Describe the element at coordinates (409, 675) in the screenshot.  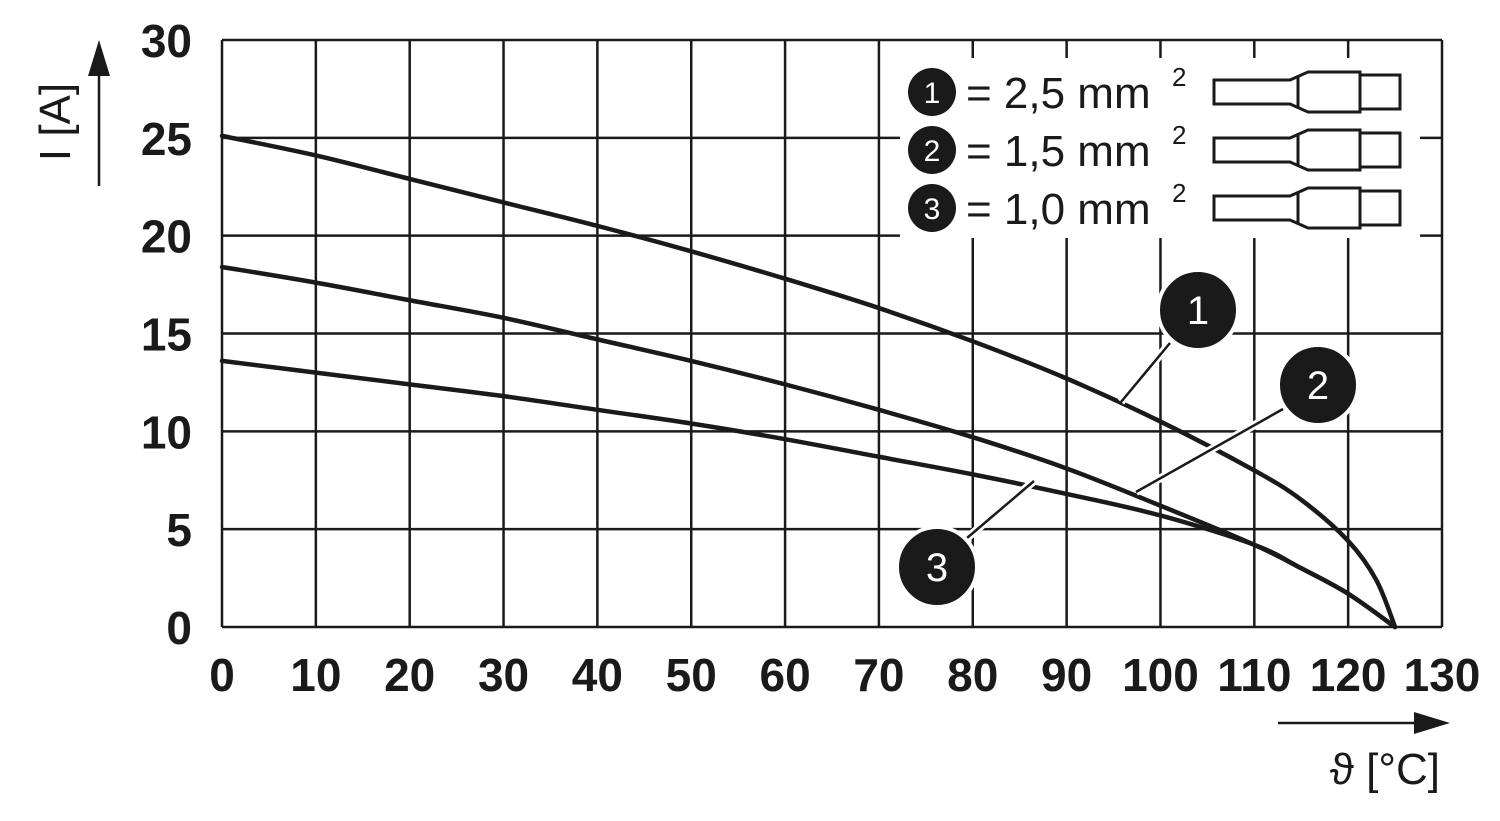
I see `x-tick-label: 20` at that location.